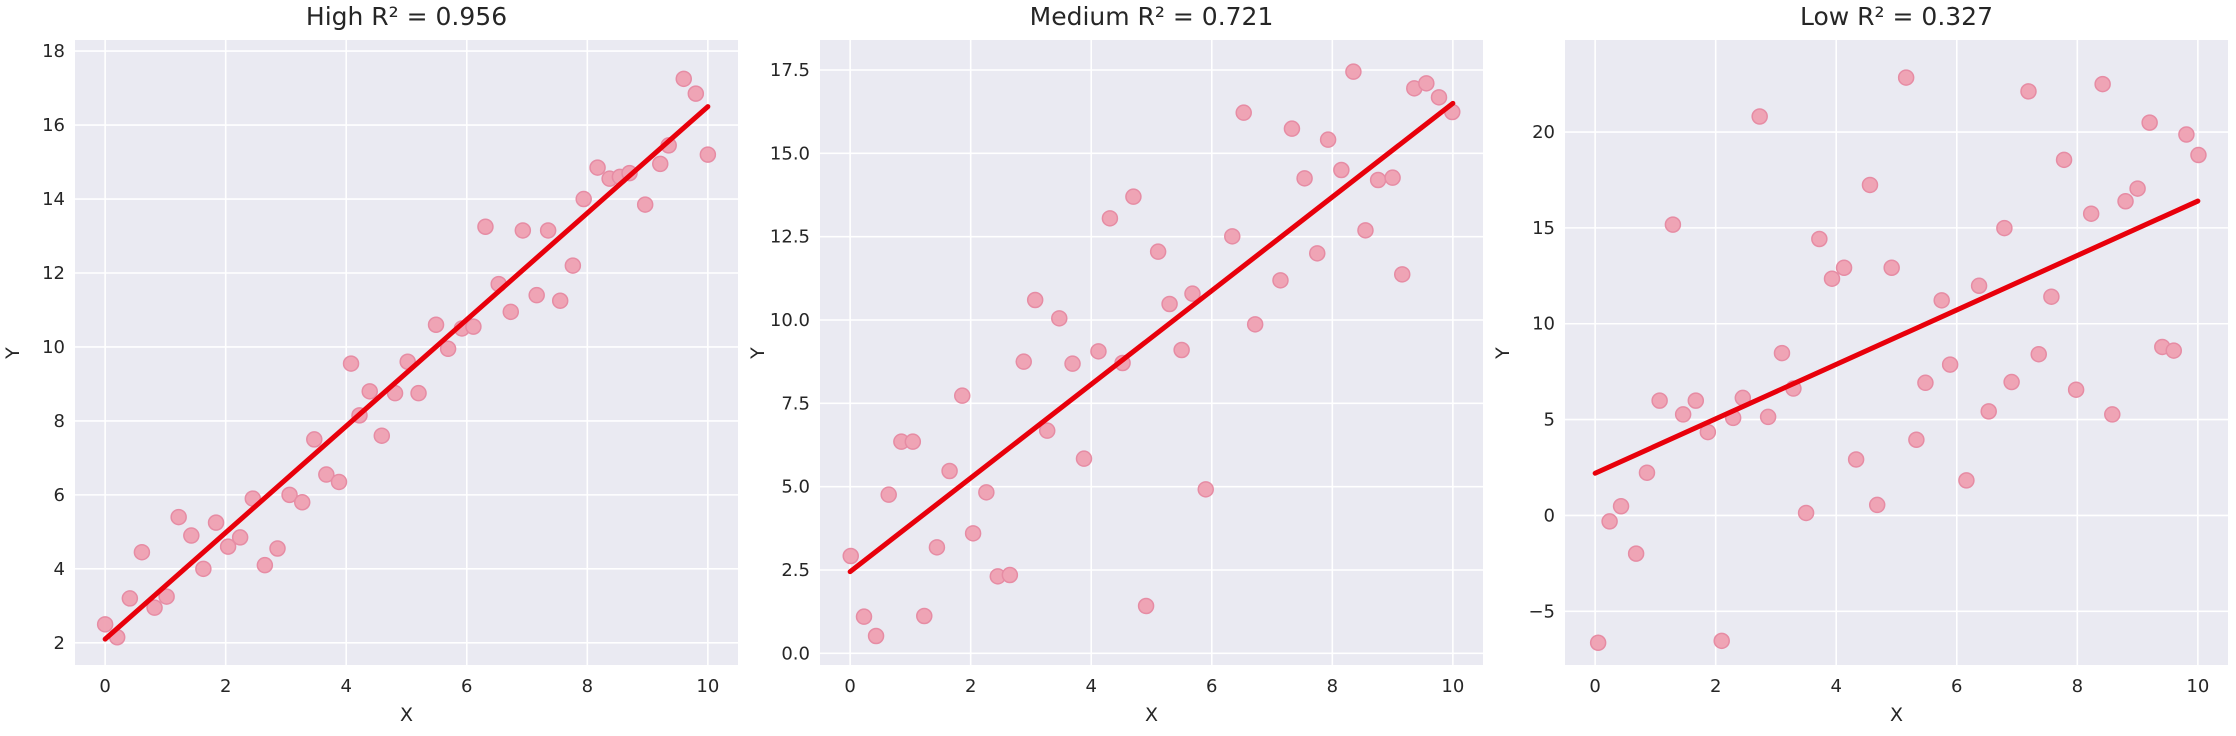 This screenshot has height=736, width=2236. What do you see at coordinates (59, 643) in the screenshot?
I see `y-tick-label: 2` at bounding box center [59, 643].